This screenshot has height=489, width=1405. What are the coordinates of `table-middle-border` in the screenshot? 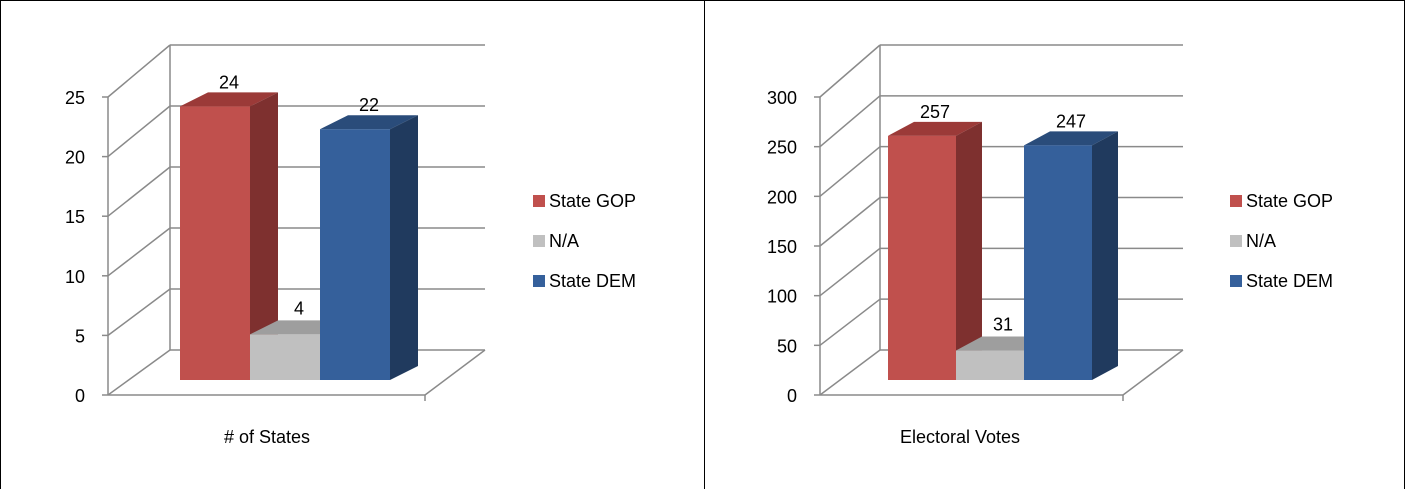 It's located at (704, 244).